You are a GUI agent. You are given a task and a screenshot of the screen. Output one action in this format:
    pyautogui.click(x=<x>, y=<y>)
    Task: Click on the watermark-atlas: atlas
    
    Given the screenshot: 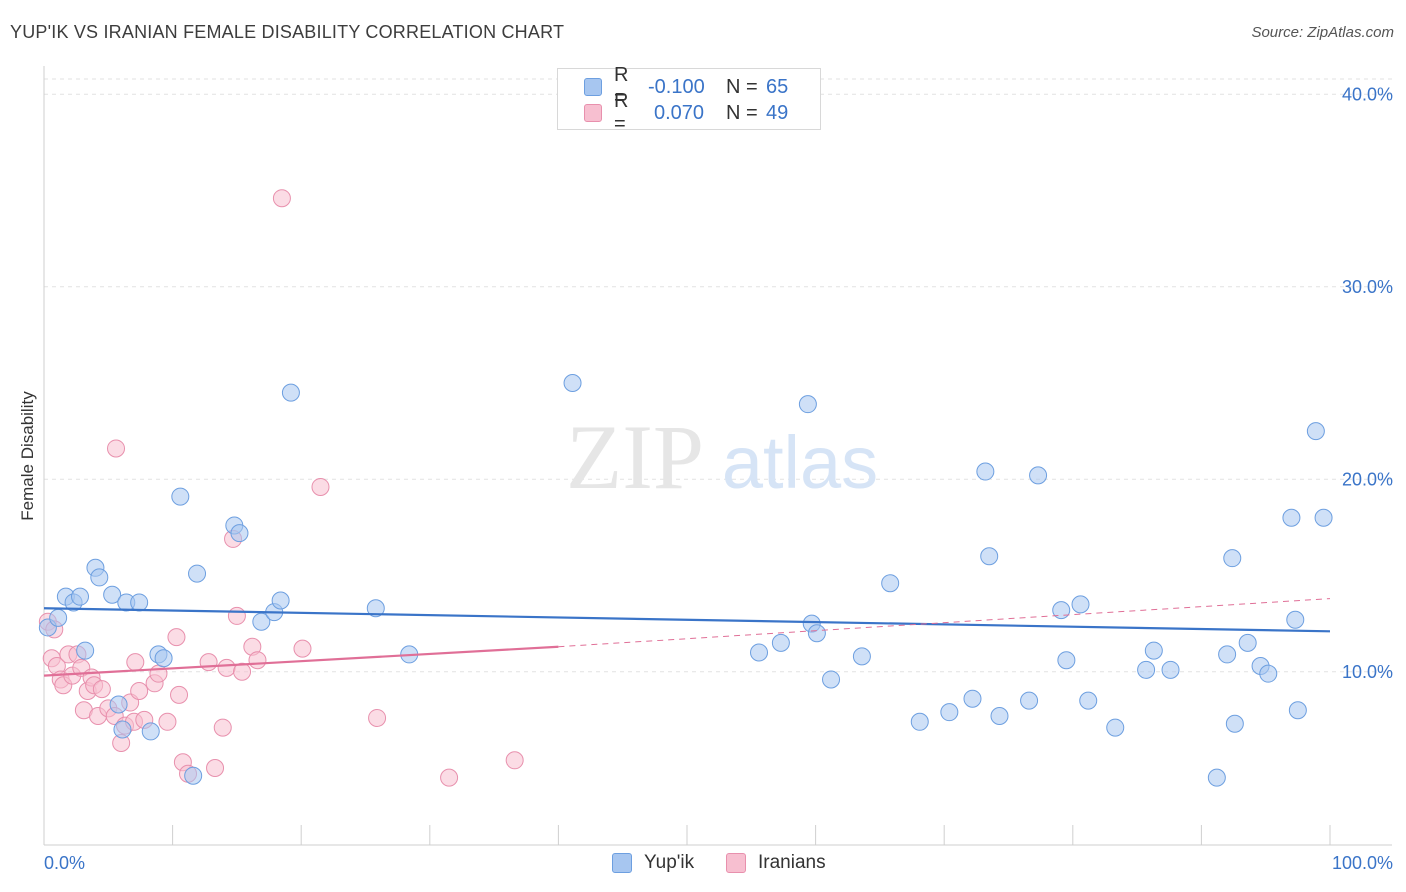 What is the action you would take?
    pyautogui.click(x=800, y=462)
    